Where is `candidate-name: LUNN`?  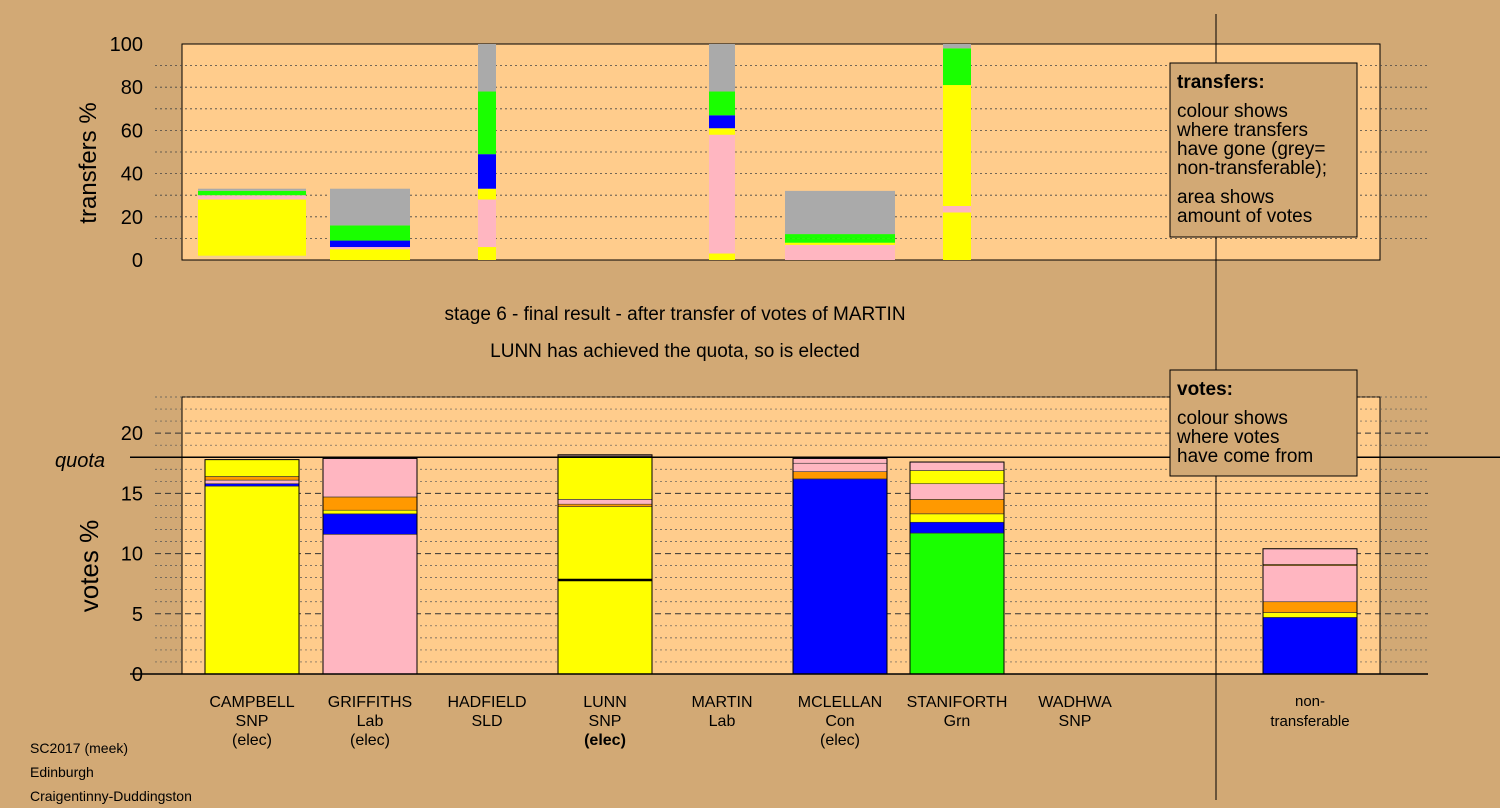 candidate-name: LUNN is located at coordinates (605, 702).